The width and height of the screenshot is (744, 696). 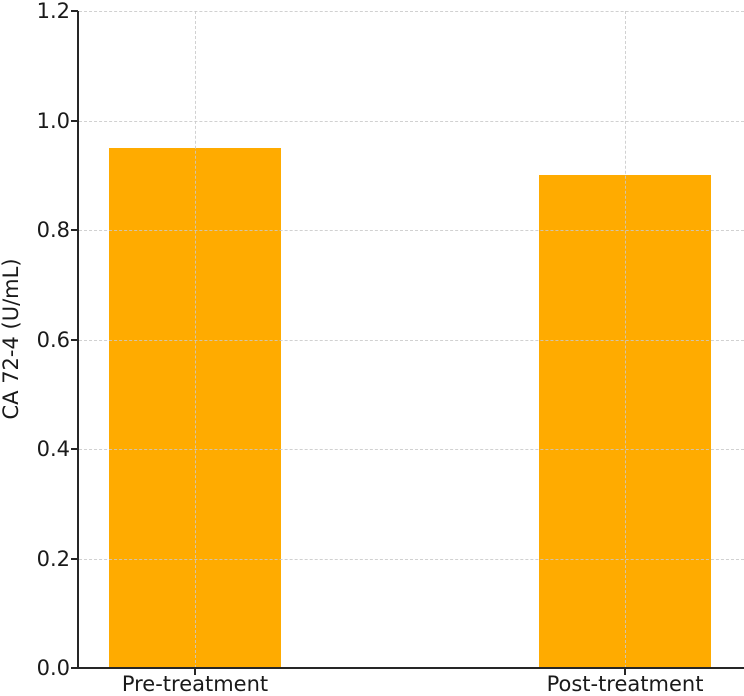 What do you see at coordinates (53, 558) in the screenshot?
I see `y-tick-label: 0.2` at bounding box center [53, 558].